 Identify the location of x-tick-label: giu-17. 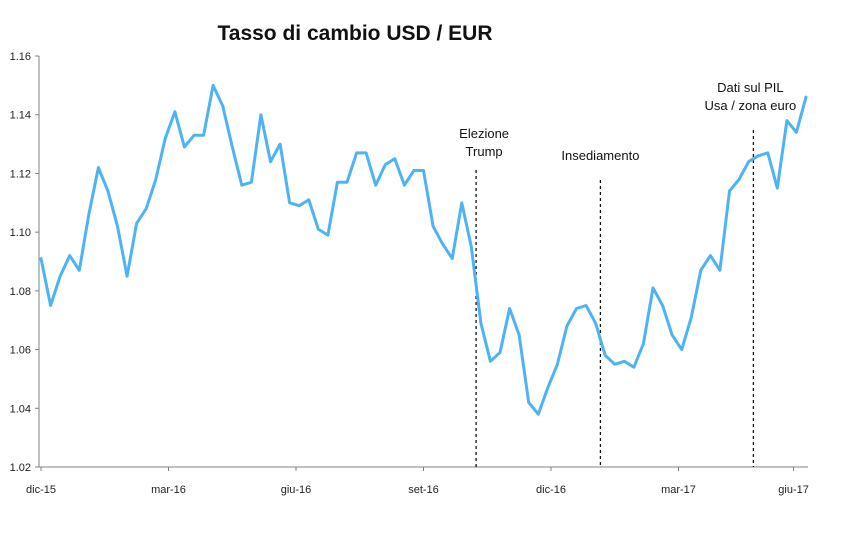
(793, 490).